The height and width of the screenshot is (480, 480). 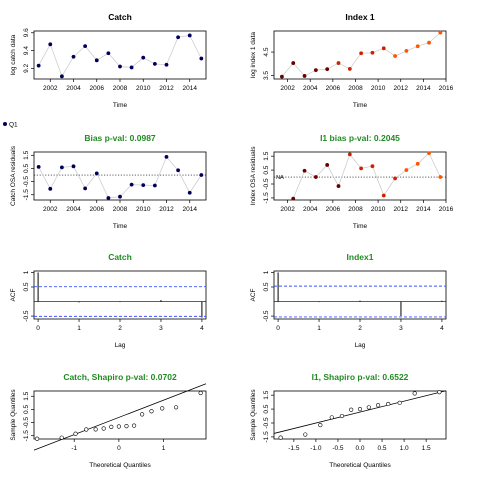 What do you see at coordinates (120, 345) in the screenshot?
I see `catch-acf-xlabel: Lag` at bounding box center [120, 345].